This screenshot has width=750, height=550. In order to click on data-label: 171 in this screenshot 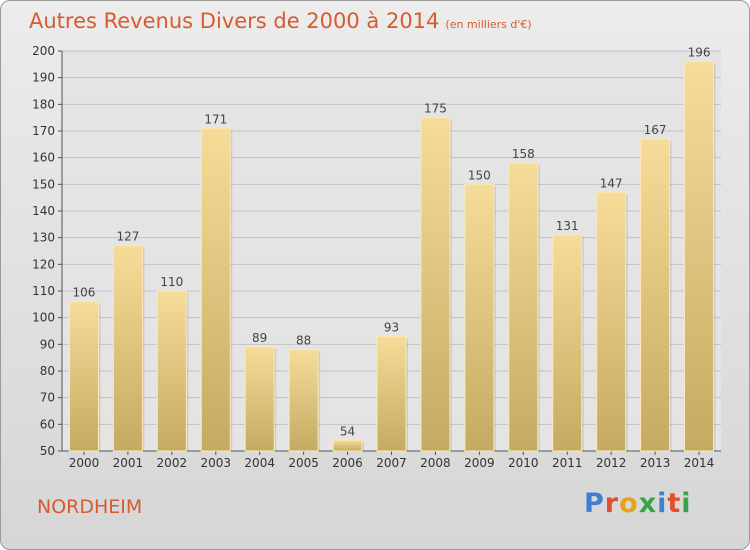, I will do `click(215, 119)`.